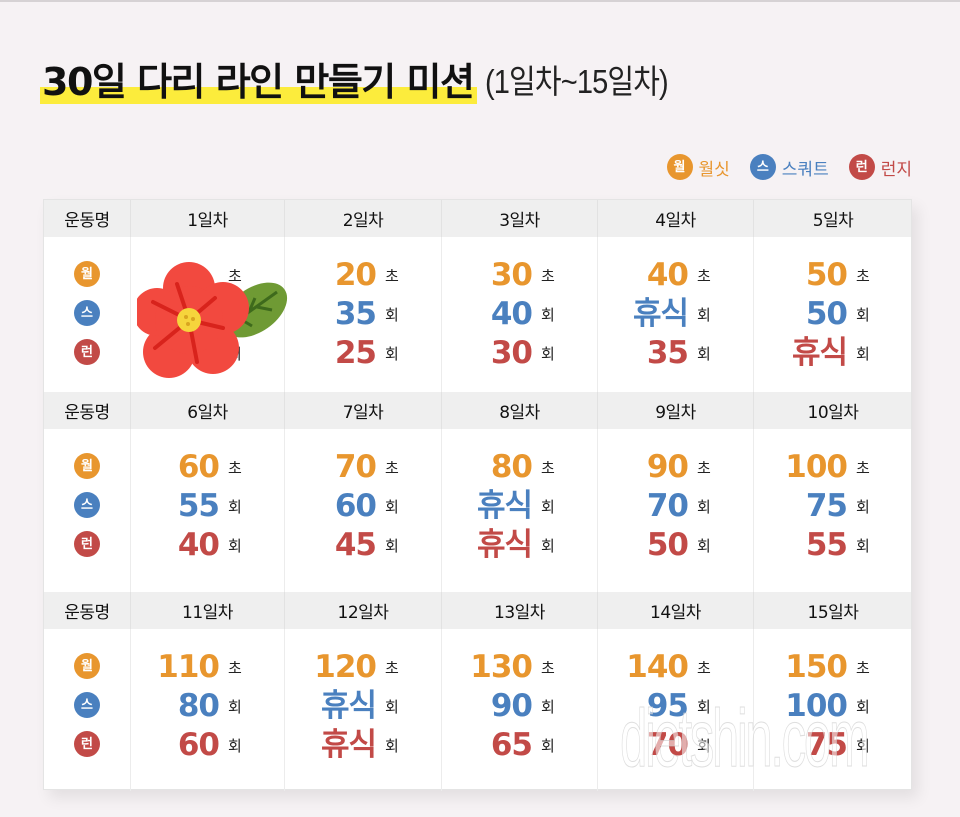 The image size is (960, 817). I want to click on squat-value: 휴식, so click(660, 314).